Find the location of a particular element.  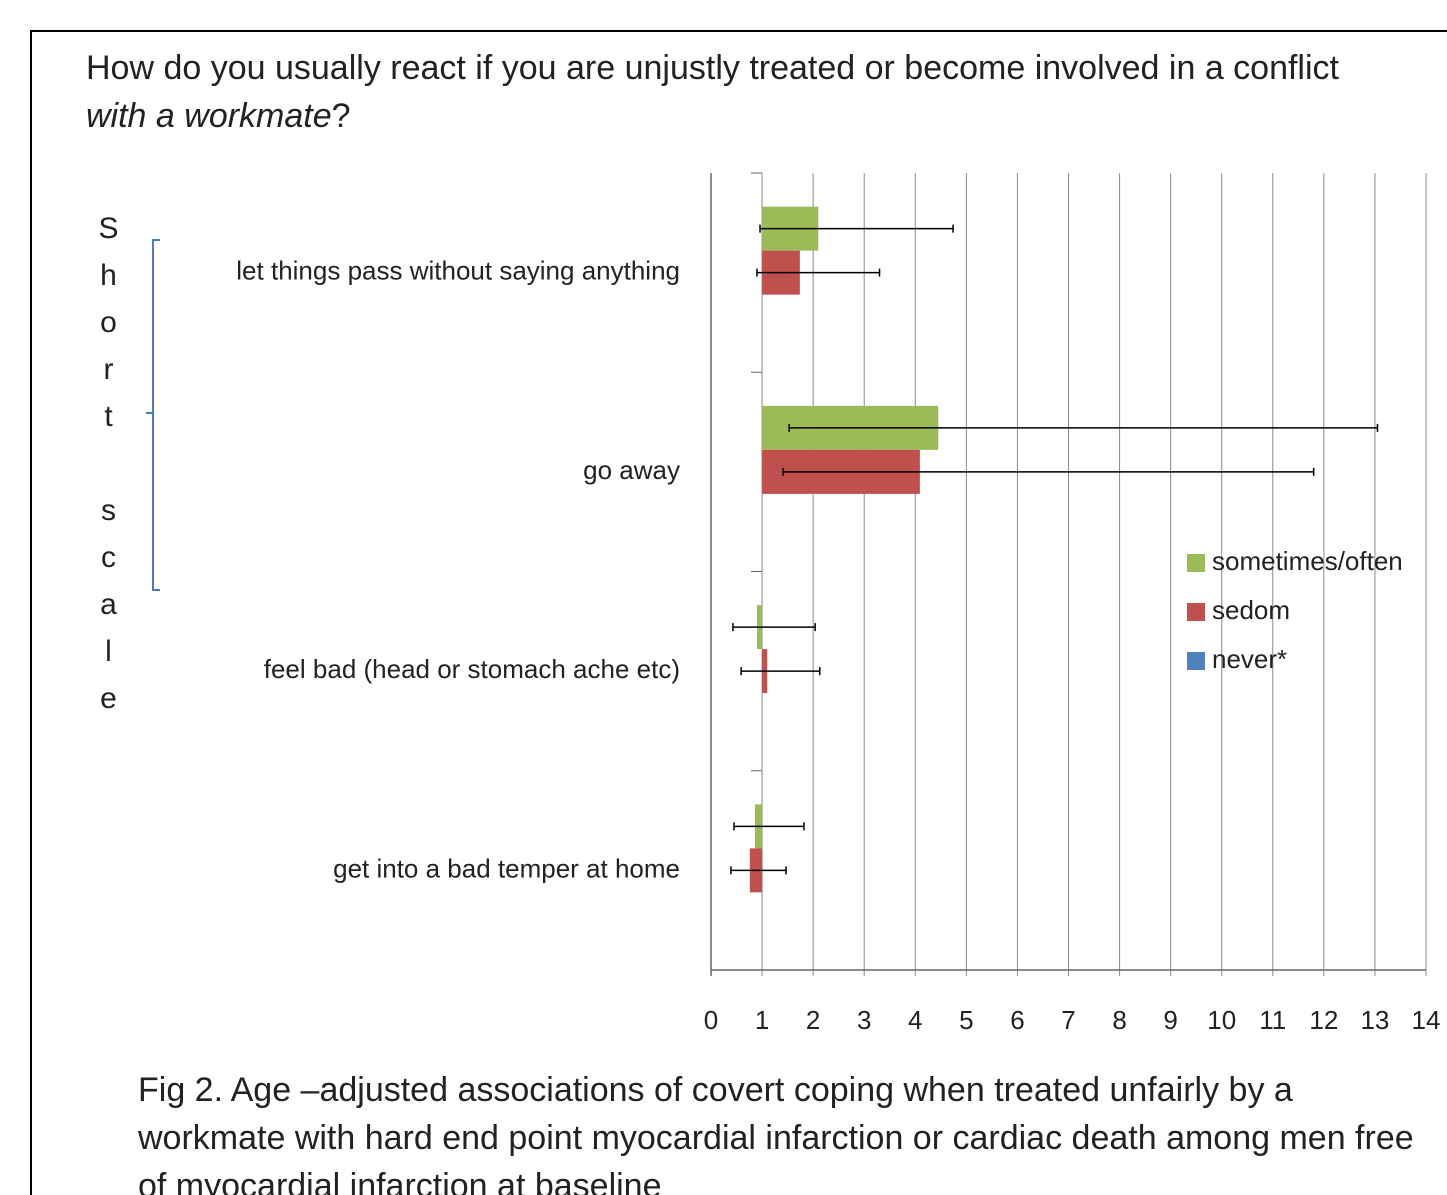

legend-label: sedom is located at coordinates (1251, 610).